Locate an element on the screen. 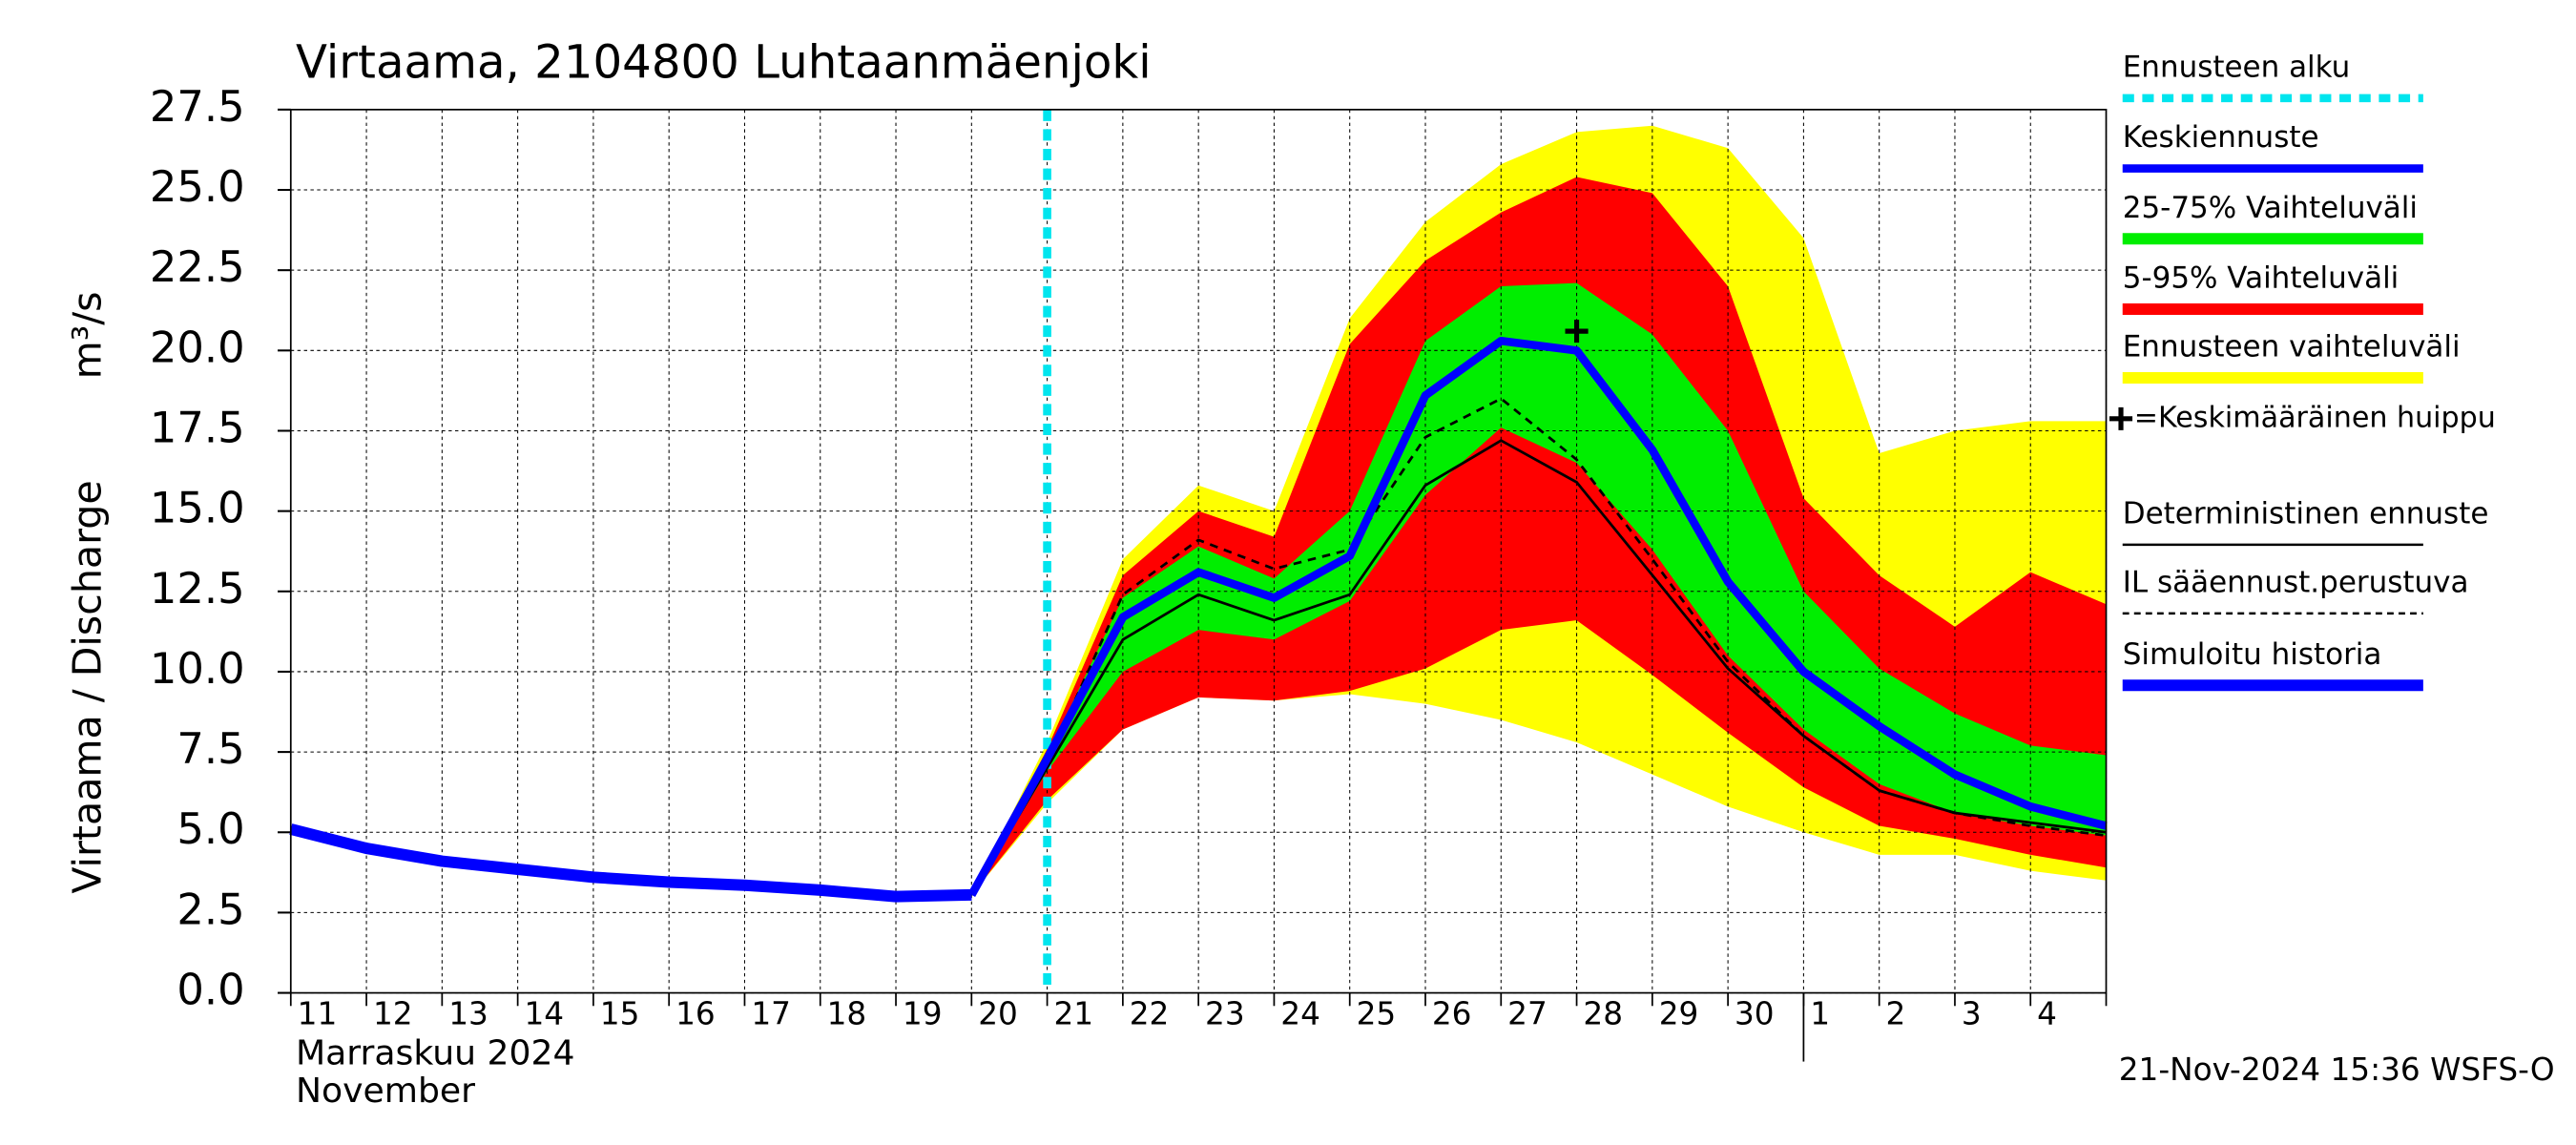  y-tick-label: 25.0 is located at coordinates (197, 187).